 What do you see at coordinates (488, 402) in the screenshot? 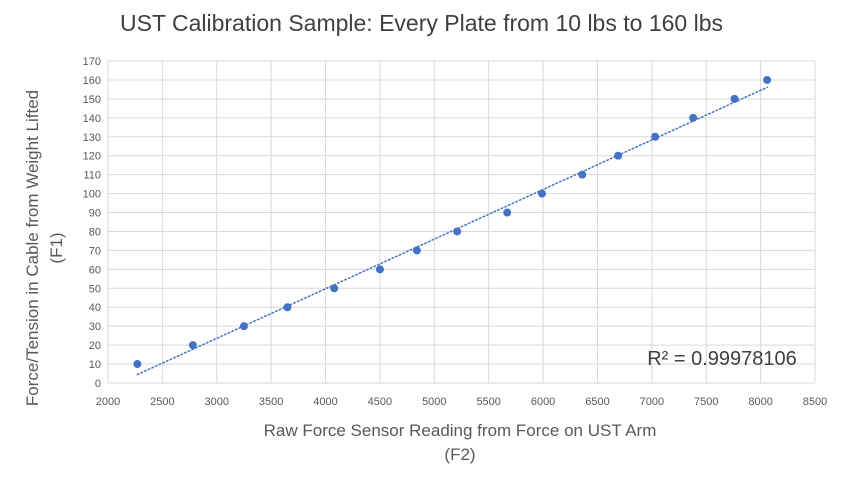
I see `x-tick-label: 5500` at bounding box center [488, 402].